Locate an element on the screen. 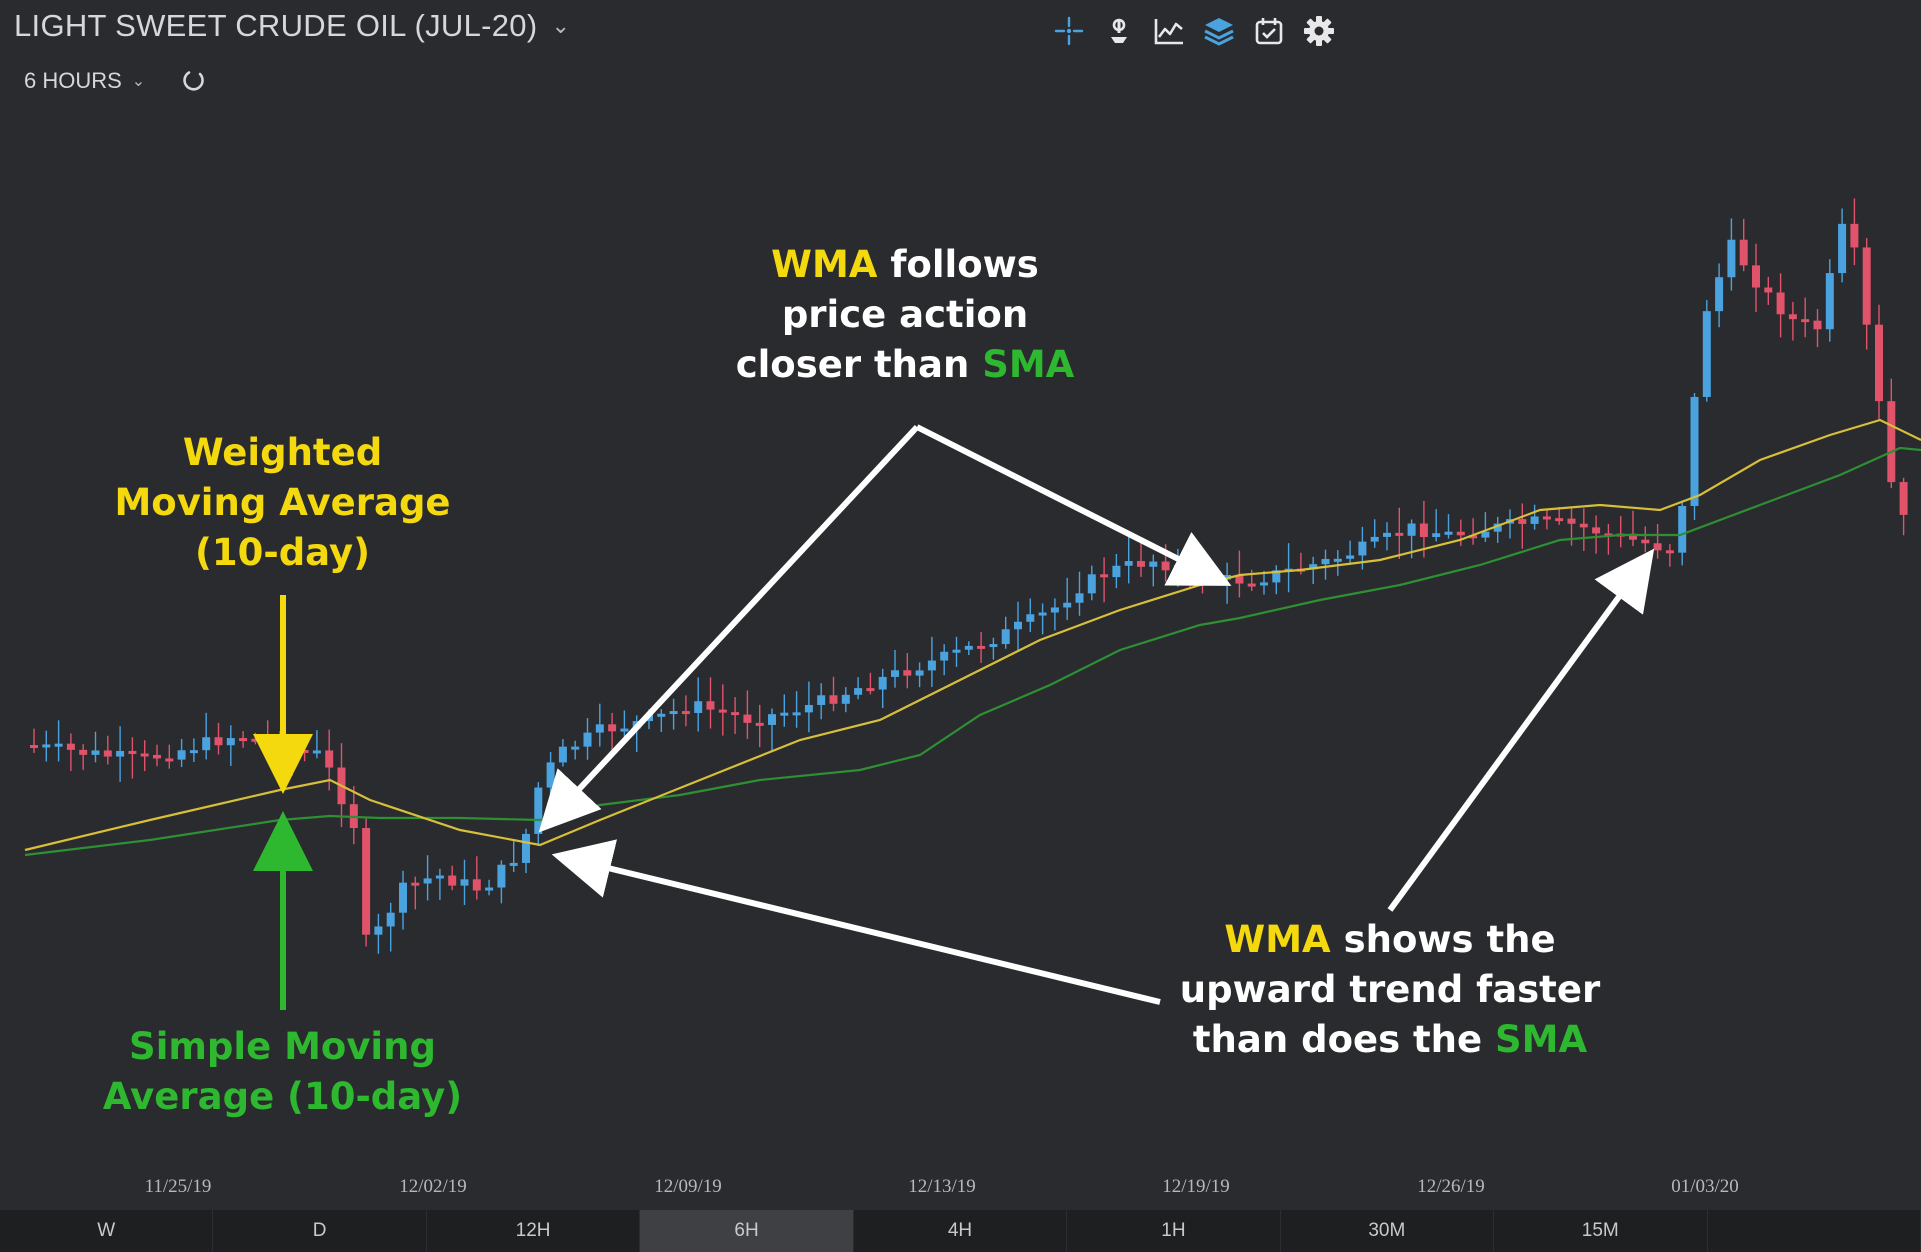 The height and width of the screenshot is (1252, 1921). date-tick: 12/26/19 is located at coordinates (1451, 1186).